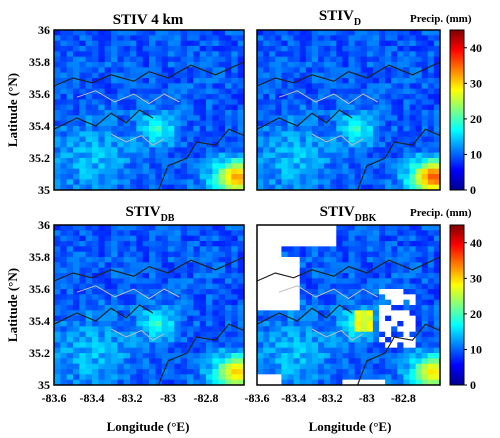 The image size is (500, 438). Describe the element at coordinates (103, 119) in the screenshot. I see `contour-line` at that location.